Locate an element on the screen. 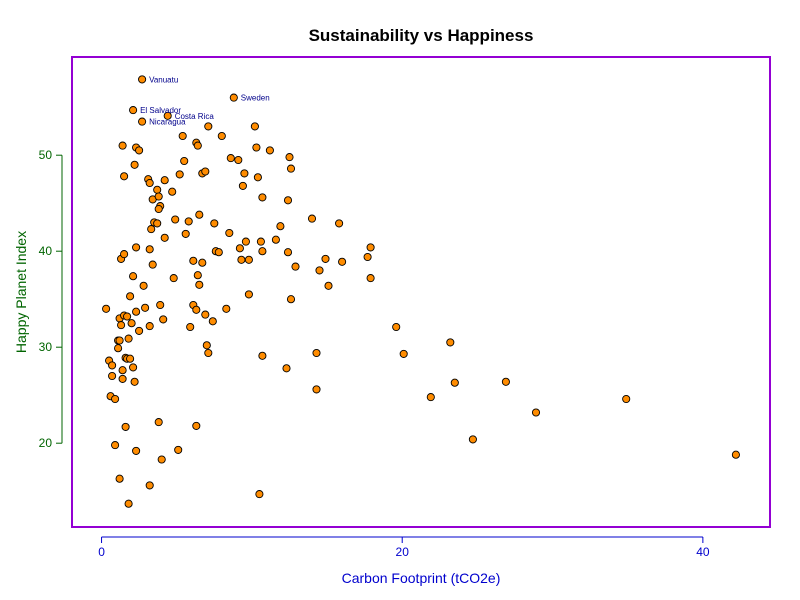 Image resolution: width=800 pixels, height=600 pixels. y-axis: 20 30 40 50 is located at coordinates (51, 299).